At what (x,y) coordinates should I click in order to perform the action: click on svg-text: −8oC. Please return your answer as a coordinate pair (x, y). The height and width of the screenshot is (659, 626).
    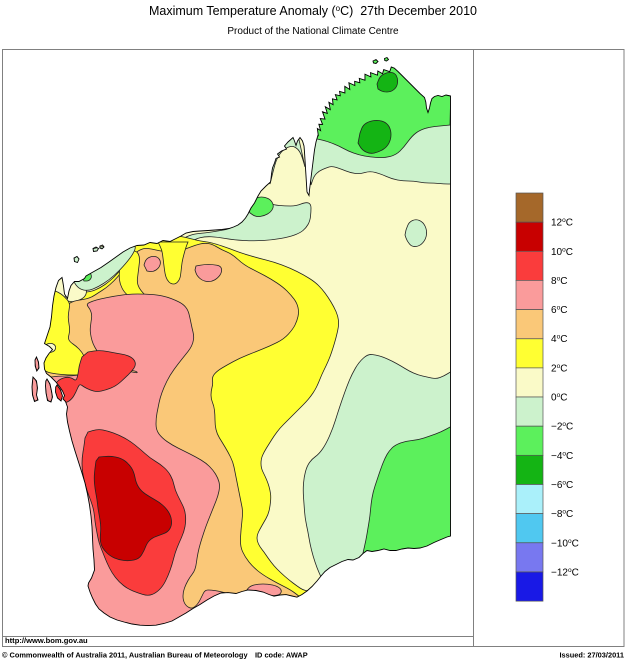
    Looking at the image, I should click on (562, 515).